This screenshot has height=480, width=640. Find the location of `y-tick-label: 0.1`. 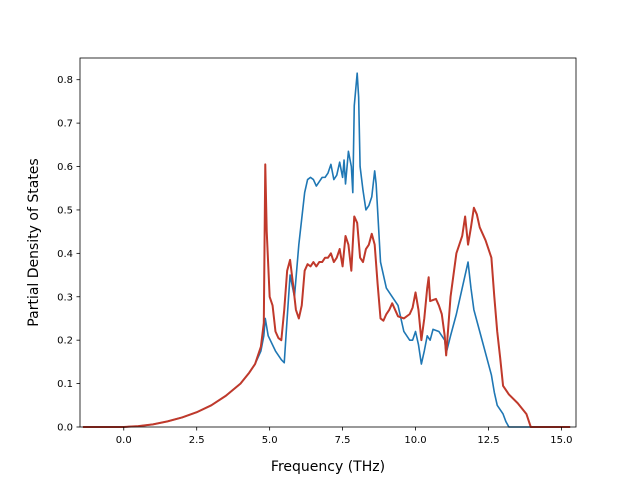

y-tick-label: 0.1 is located at coordinates (65, 384).